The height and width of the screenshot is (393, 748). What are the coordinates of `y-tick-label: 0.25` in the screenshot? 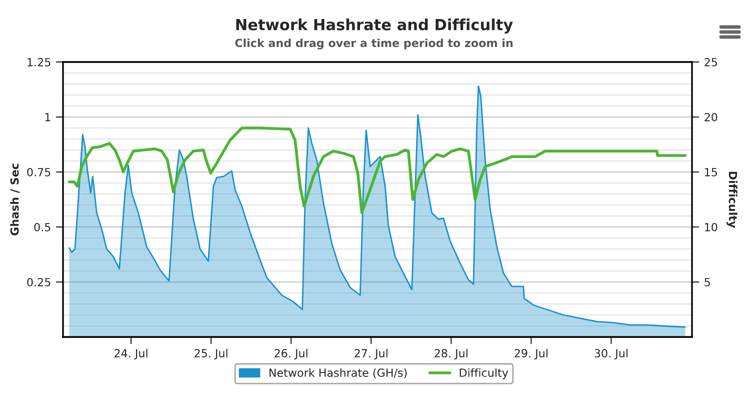 It's located at (38, 282).